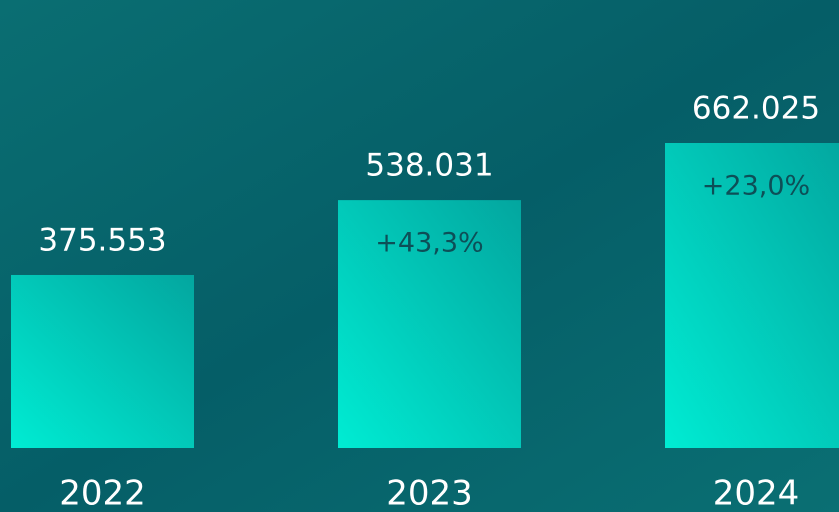 The width and height of the screenshot is (839, 512). Describe the element at coordinates (429, 166) in the screenshot. I see `value-label: 538.031` at that location.